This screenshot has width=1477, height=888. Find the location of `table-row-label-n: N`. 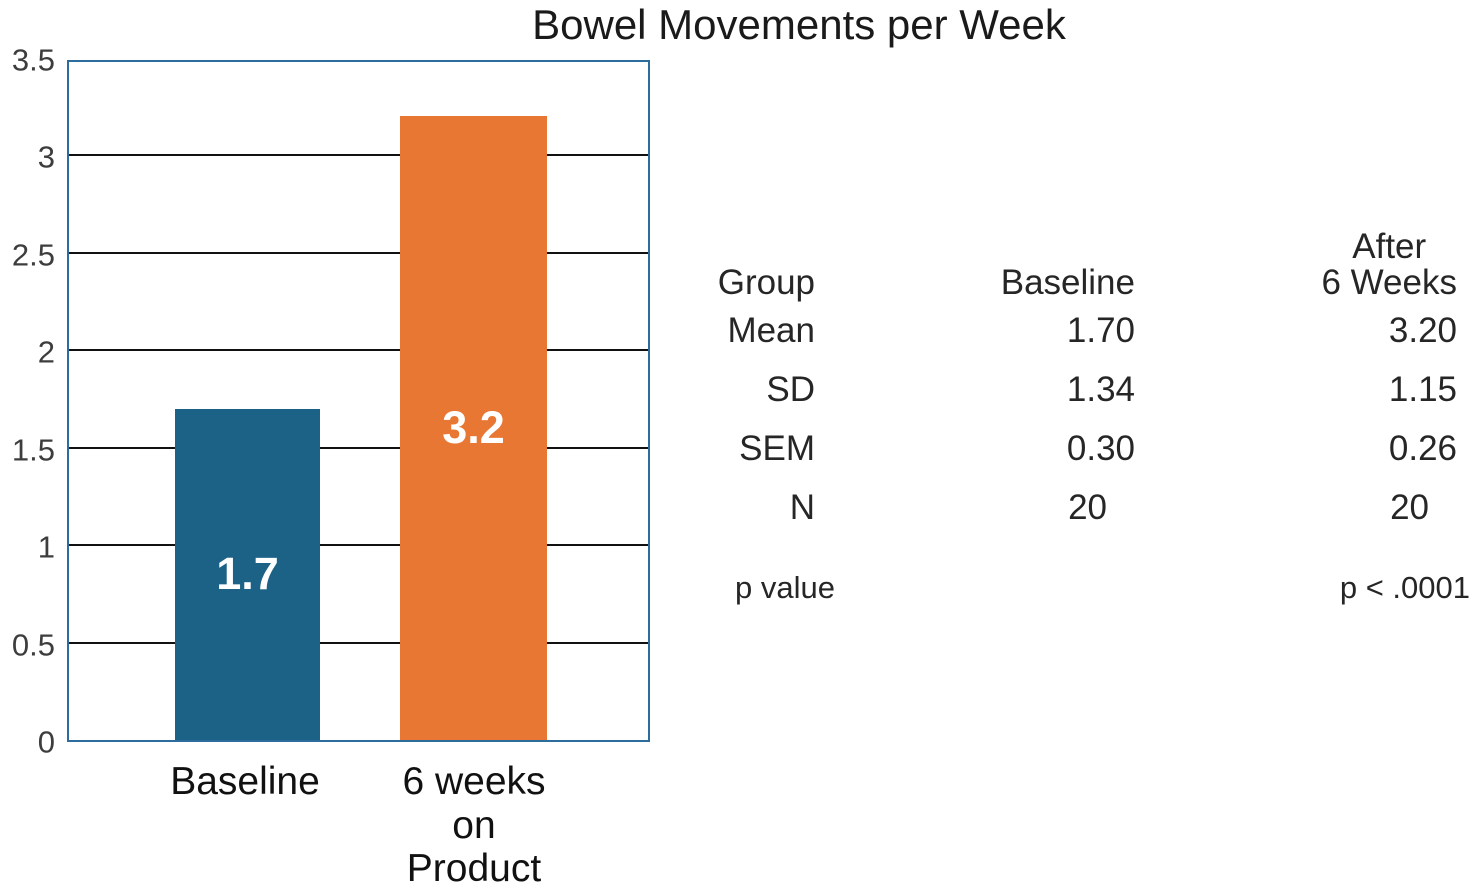

table-row-label-n: N is located at coordinates (802, 508).